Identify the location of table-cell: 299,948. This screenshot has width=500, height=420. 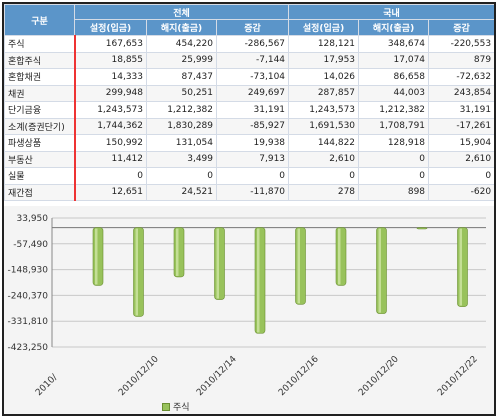
(110, 93).